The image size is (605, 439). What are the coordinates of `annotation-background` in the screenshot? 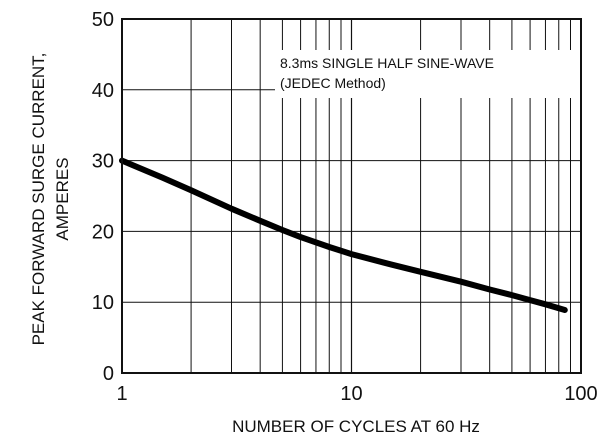 It's located at (428, 74).